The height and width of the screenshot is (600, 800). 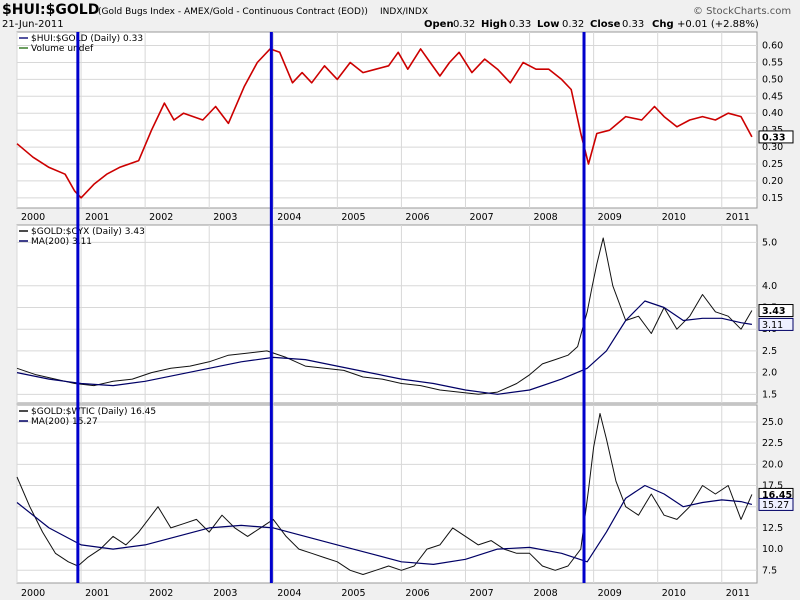 What do you see at coordinates (772, 46) in the screenshot?
I see `y-tick-label: 0.60` at bounding box center [772, 46].